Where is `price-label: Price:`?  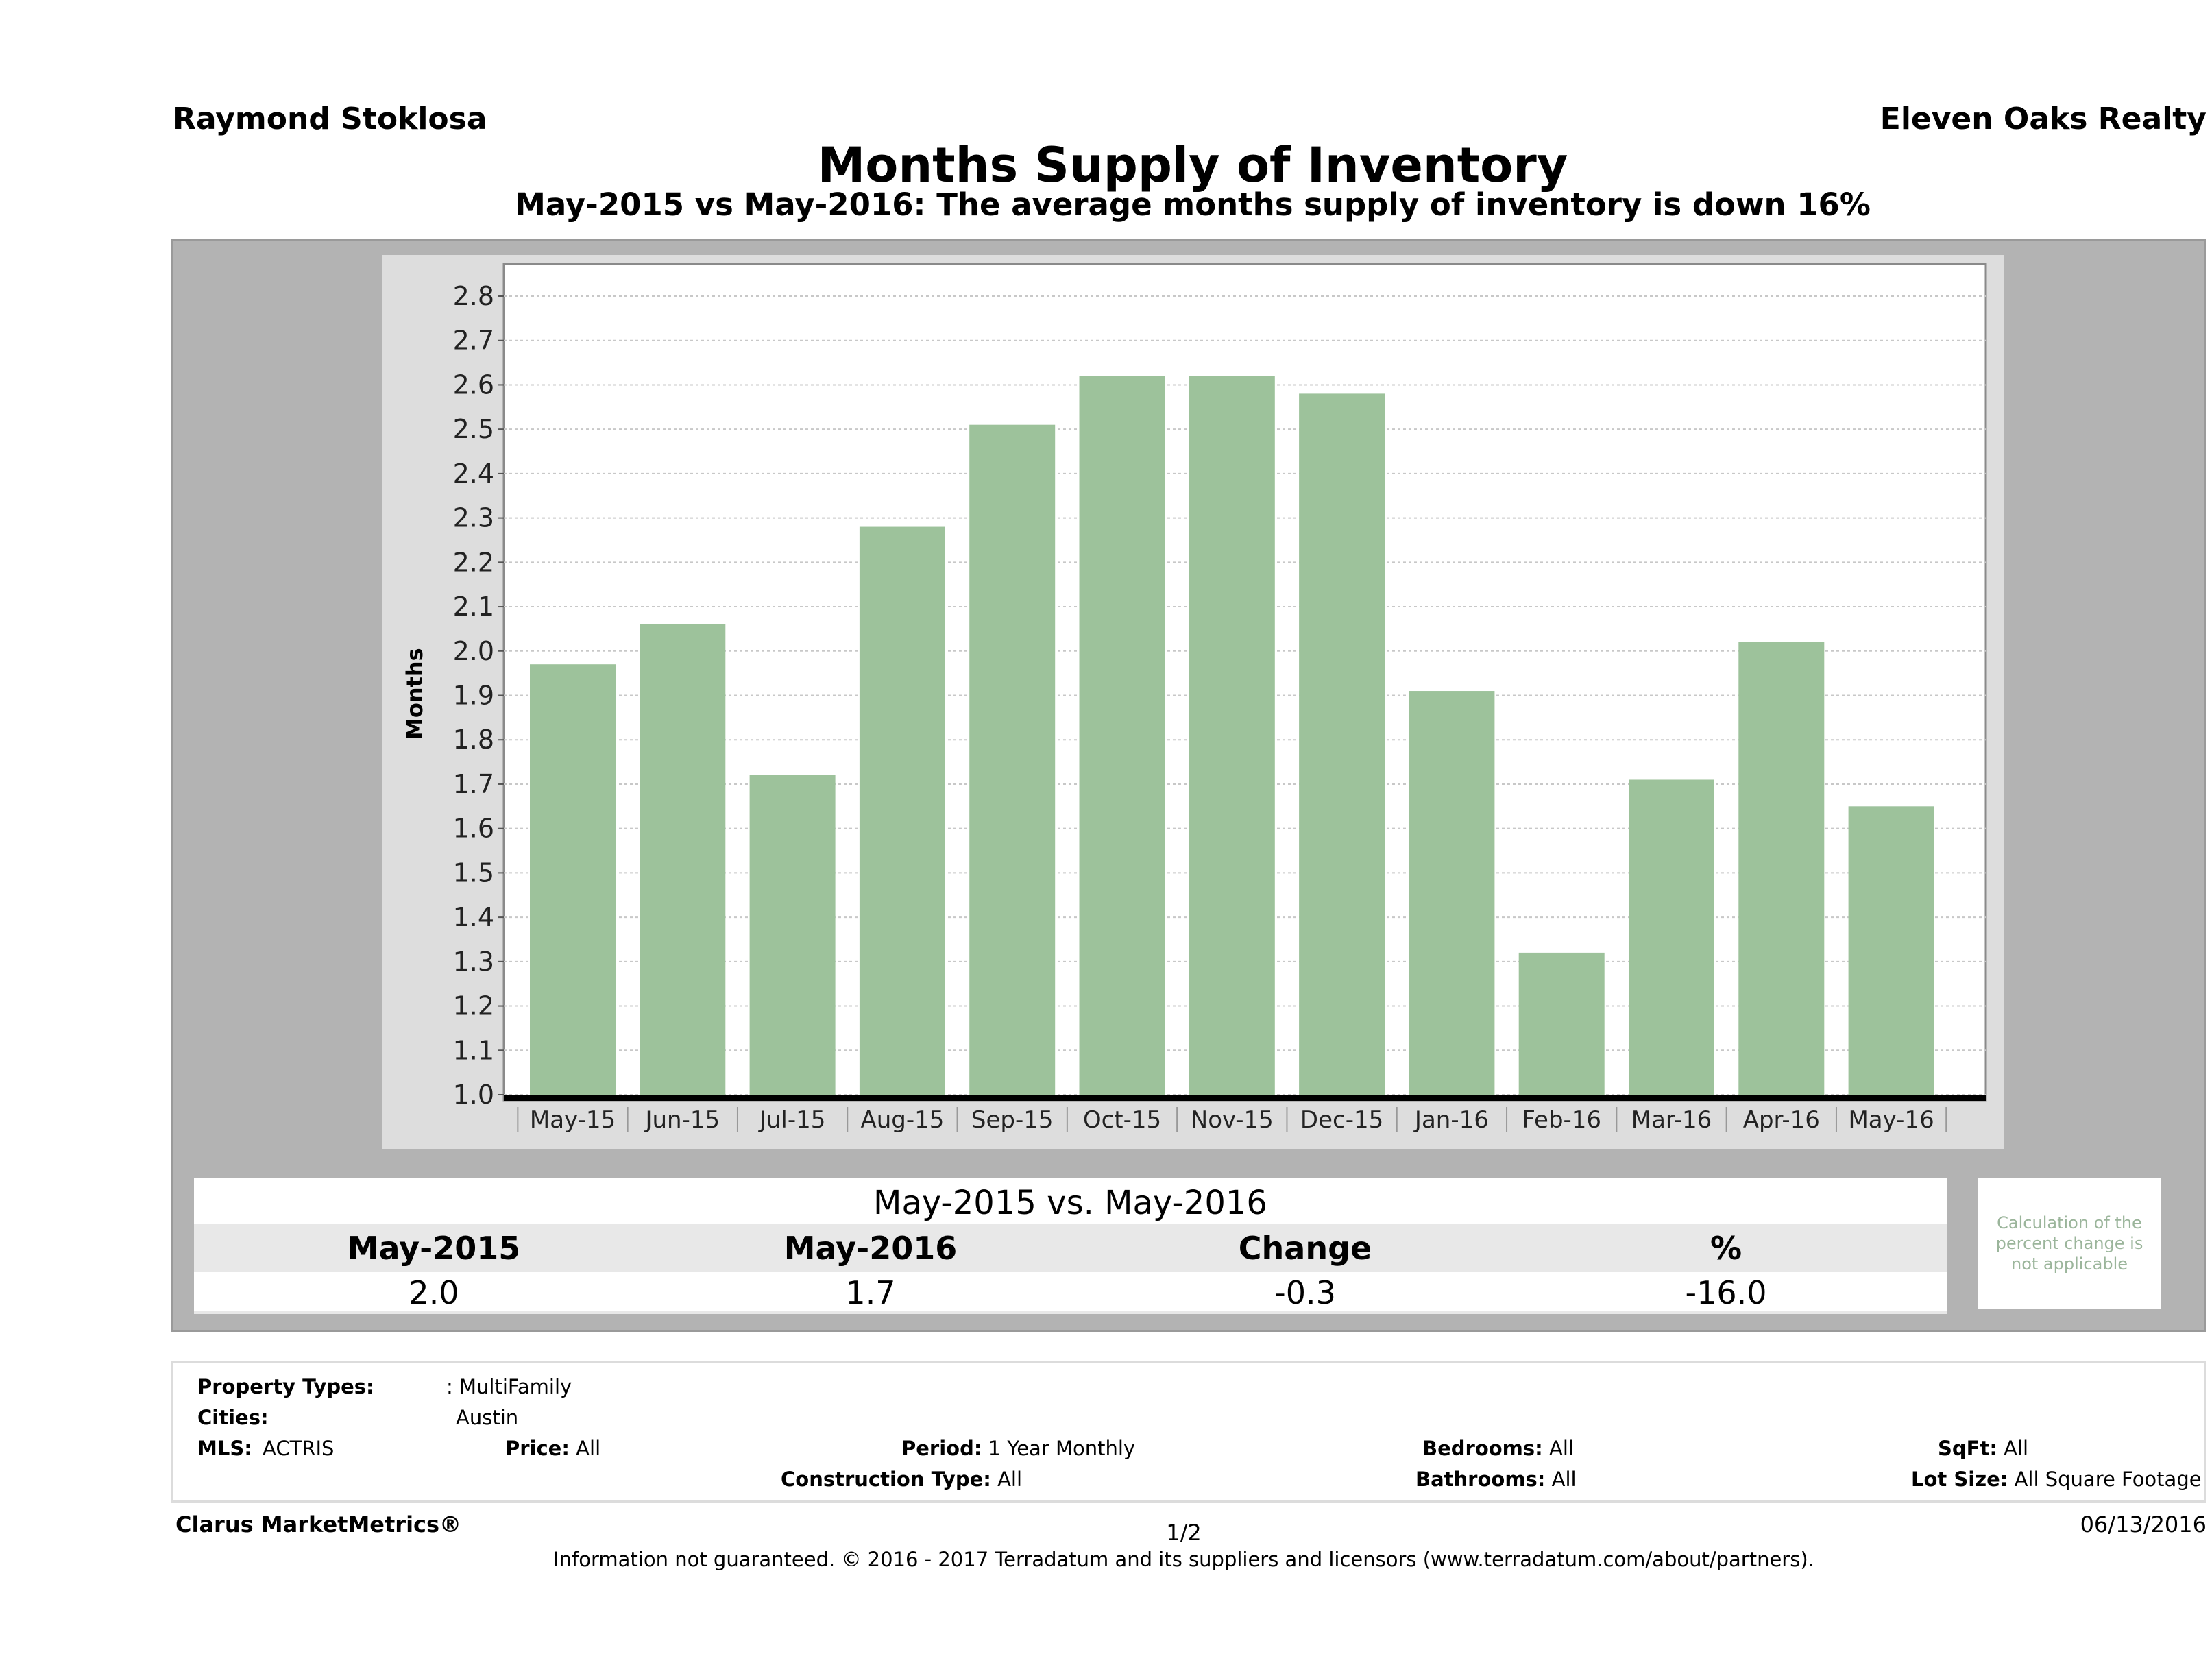
price-label: Price: is located at coordinates (537, 1448).